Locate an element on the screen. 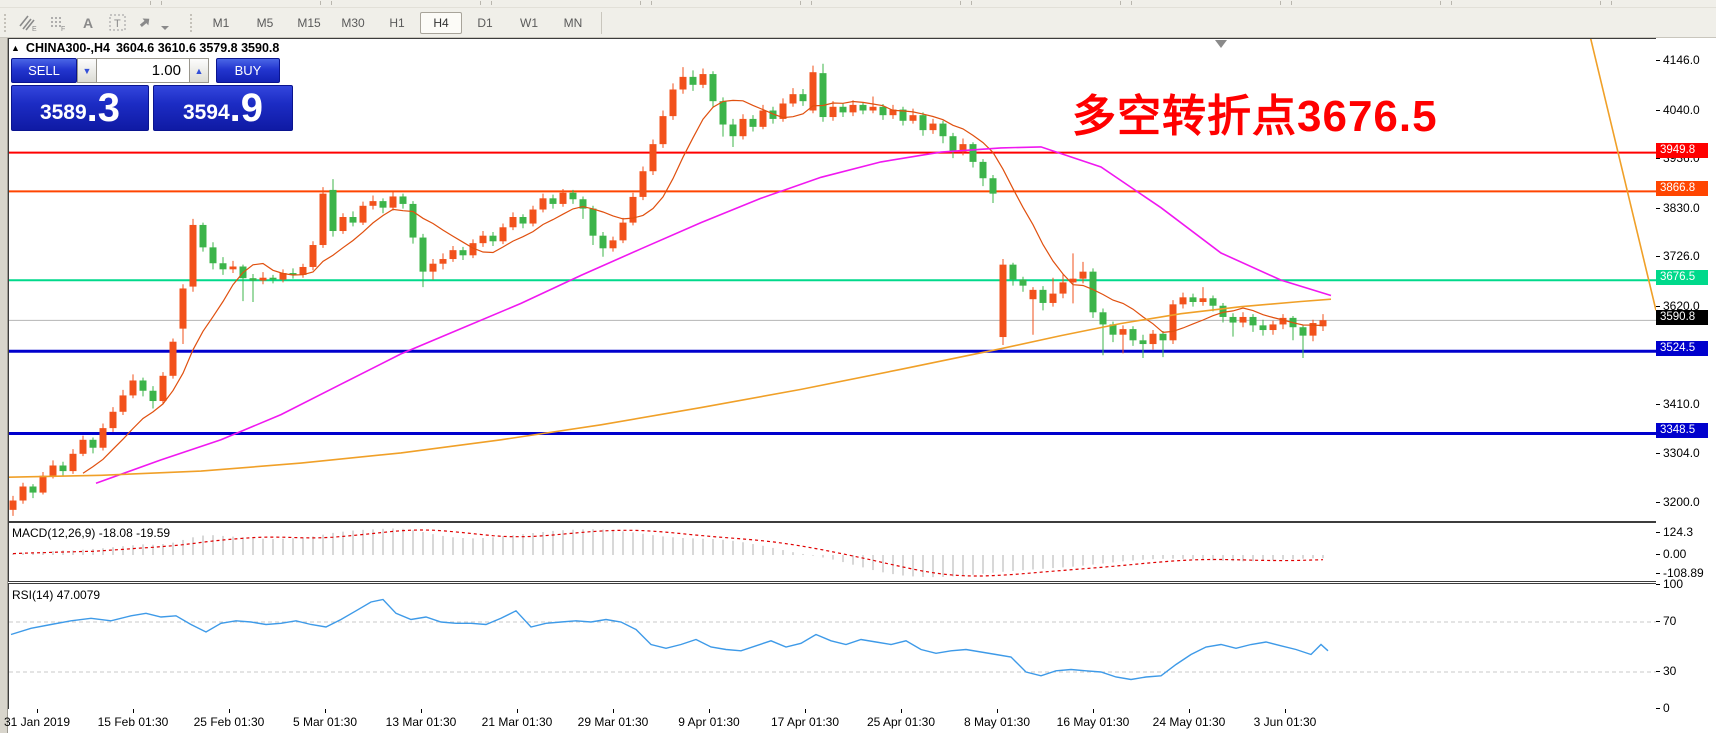  text-label-icon: A is located at coordinates (88, 22).